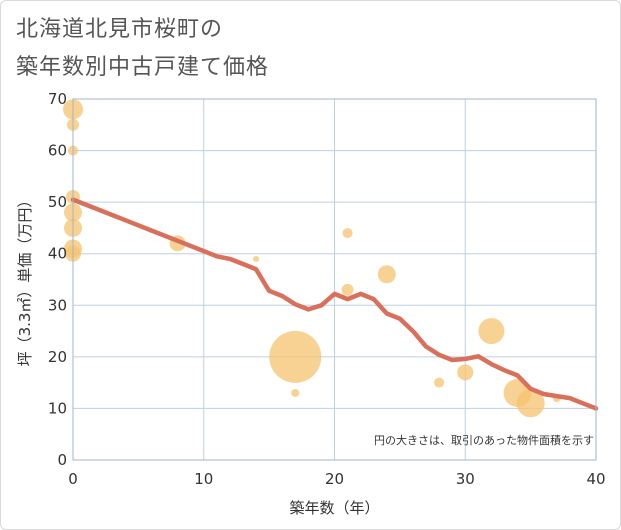 Image resolution: width=621 pixels, height=530 pixels. I want to click on y-tick-label: 20, so click(57, 357).